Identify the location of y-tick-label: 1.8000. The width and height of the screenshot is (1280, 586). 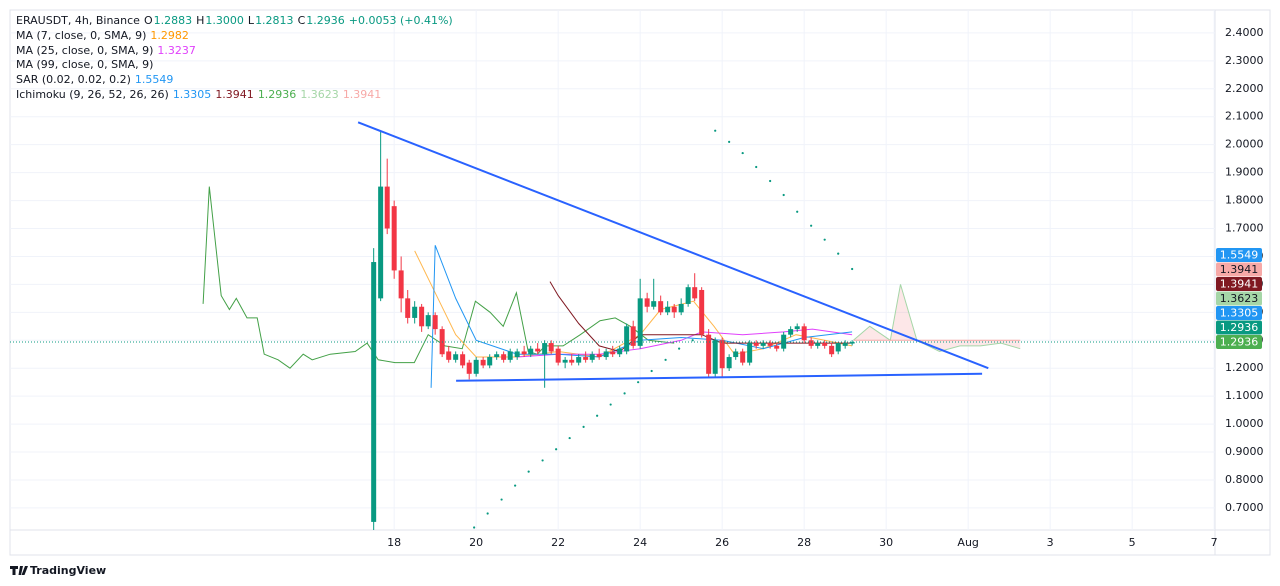
(1244, 200).